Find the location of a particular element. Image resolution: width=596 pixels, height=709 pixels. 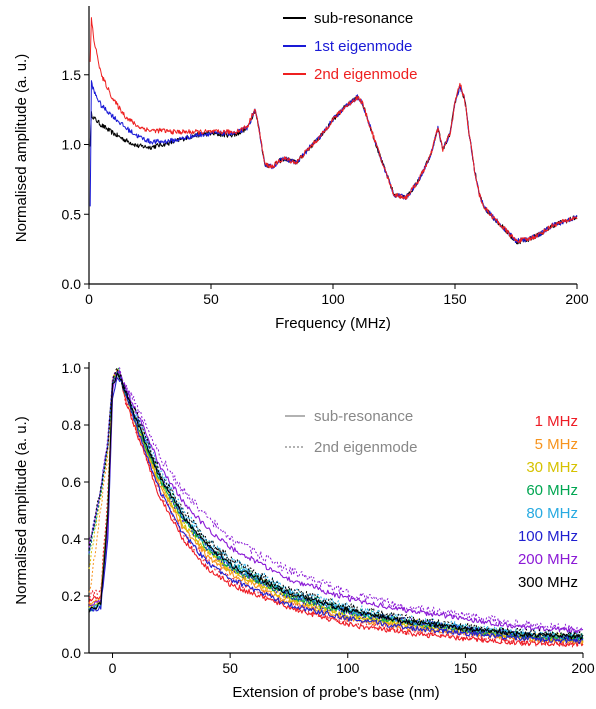

y-tick-label: 0.4 is located at coordinates (72, 539).